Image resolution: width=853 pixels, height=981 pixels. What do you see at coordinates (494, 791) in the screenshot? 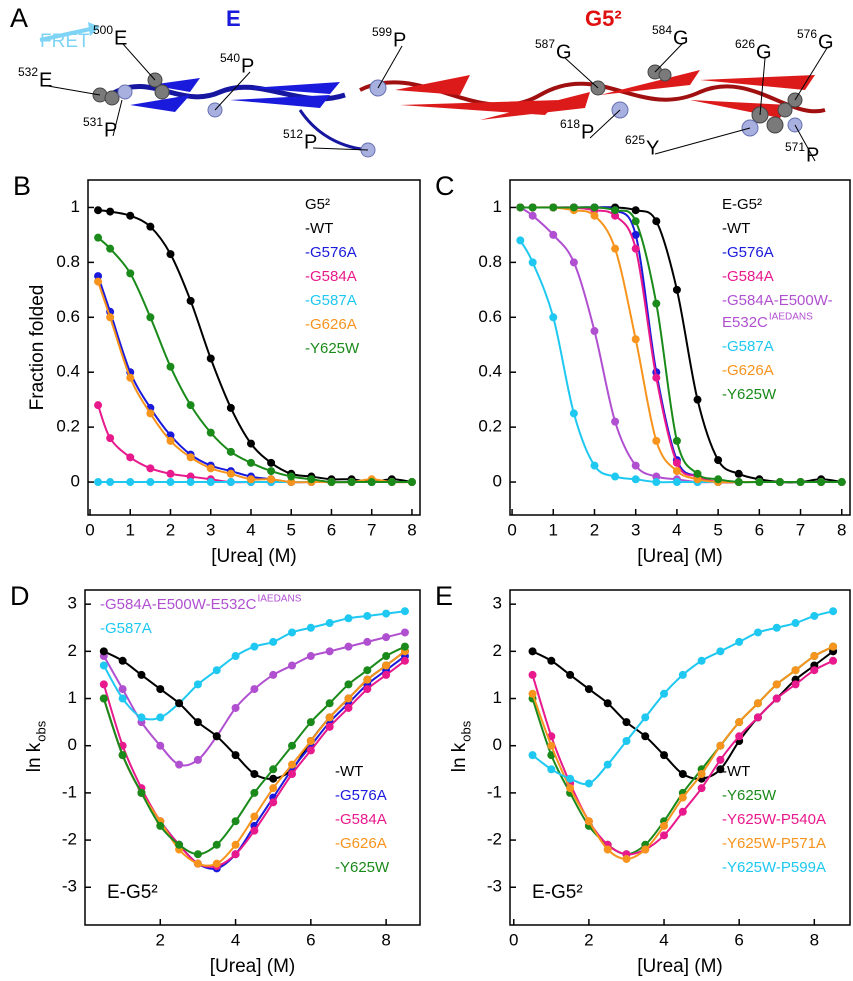
I see `y-tick-label: -1` at bounding box center [494, 791].